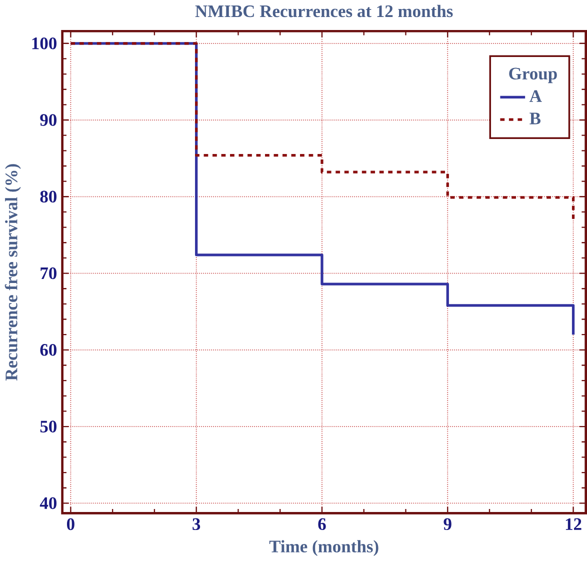 The width and height of the screenshot is (587, 561). What do you see at coordinates (48, 350) in the screenshot?
I see `y-tick-label: 60` at bounding box center [48, 350].